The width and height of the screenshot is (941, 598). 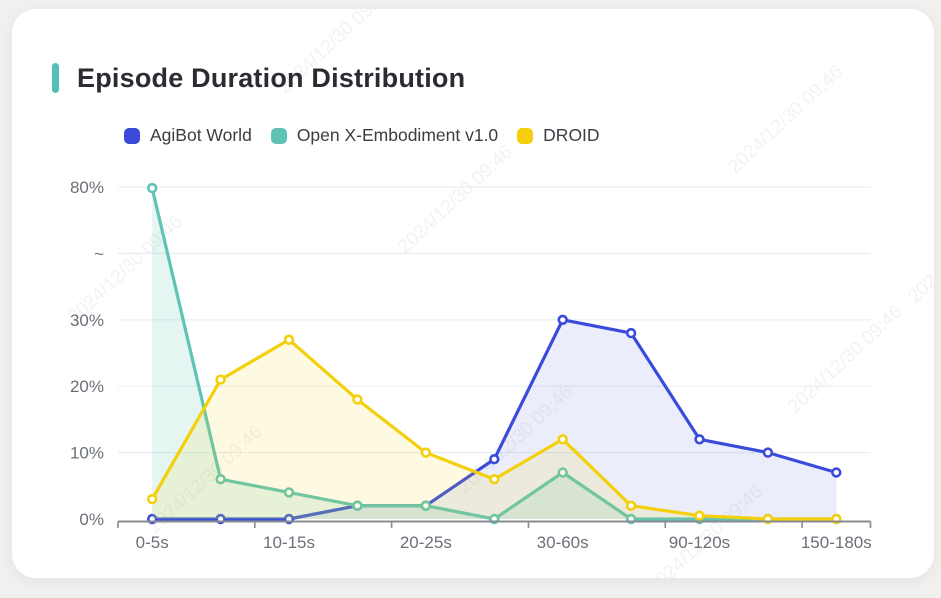 I want to click on x-axis-label: 20-25s, so click(x=426, y=542).